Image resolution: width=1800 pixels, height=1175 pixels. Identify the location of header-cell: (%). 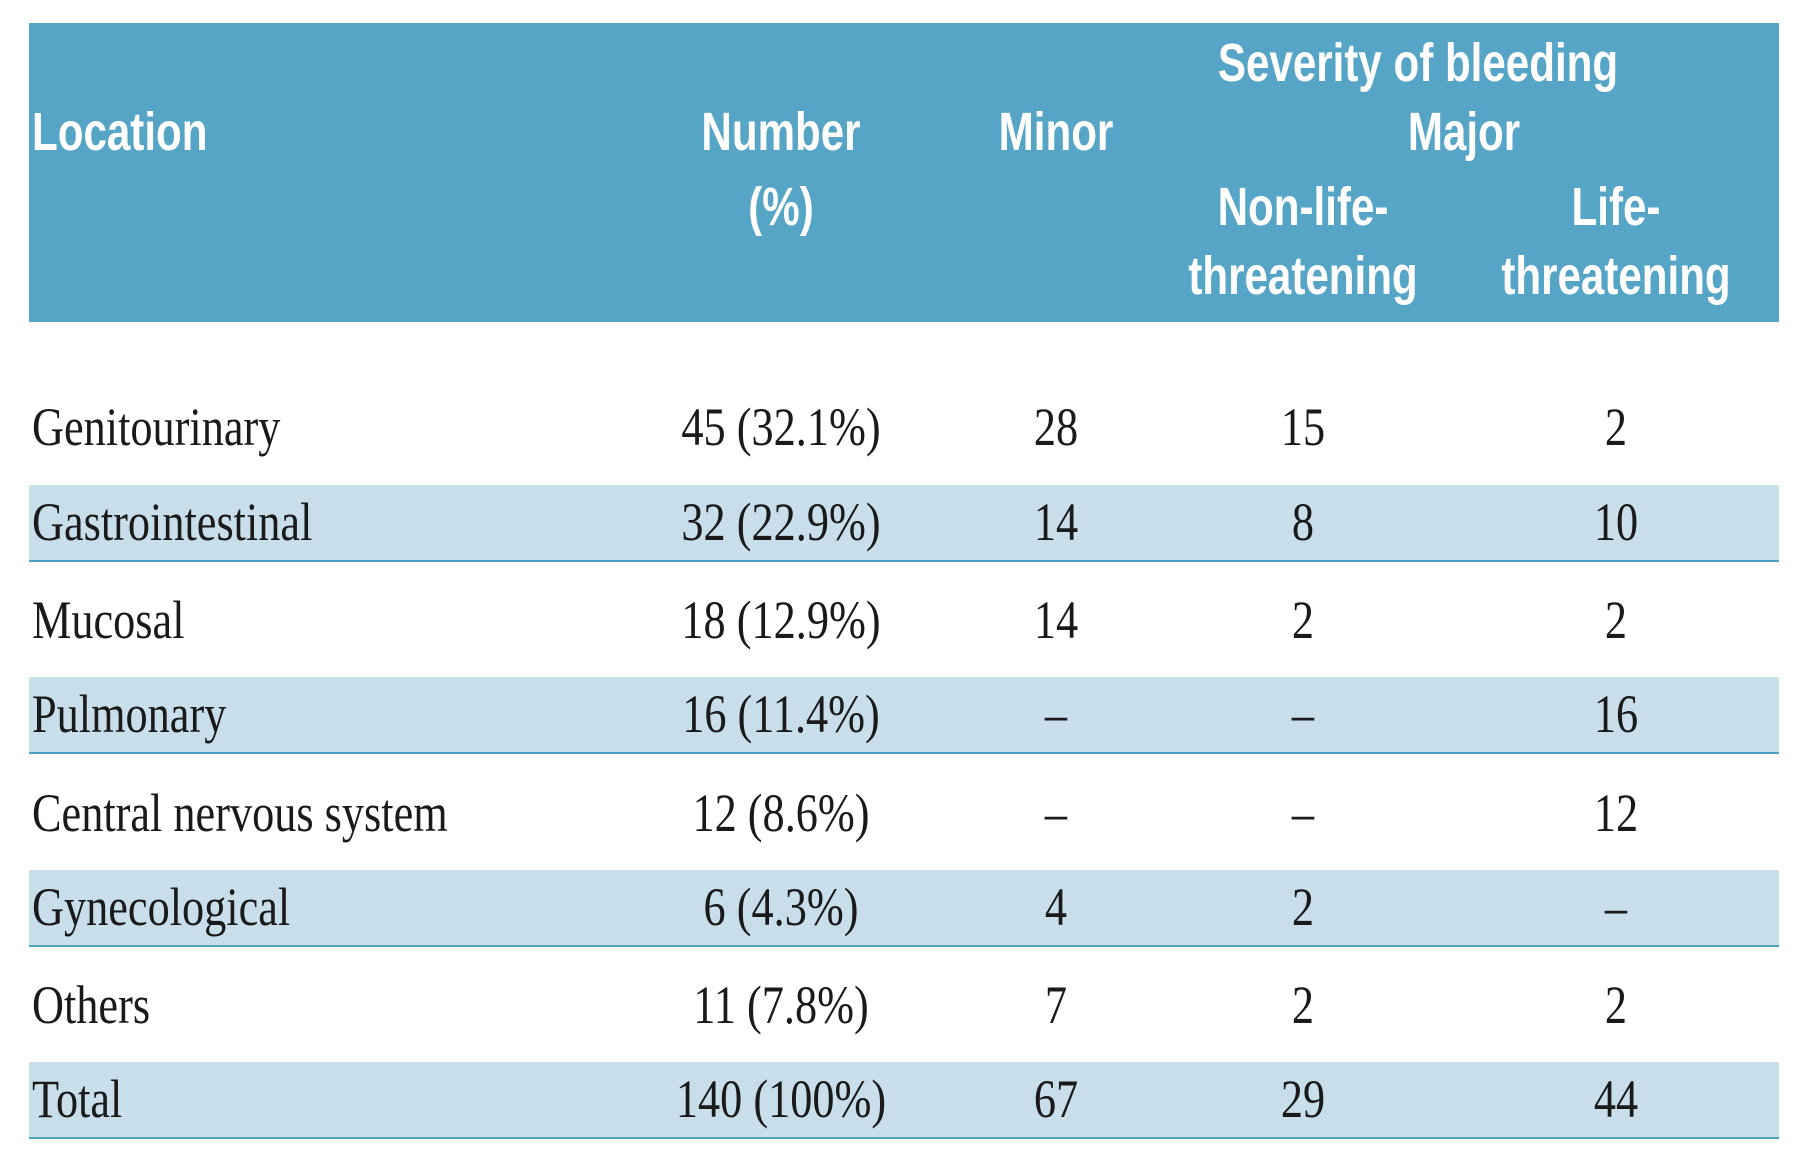
(781, 207).